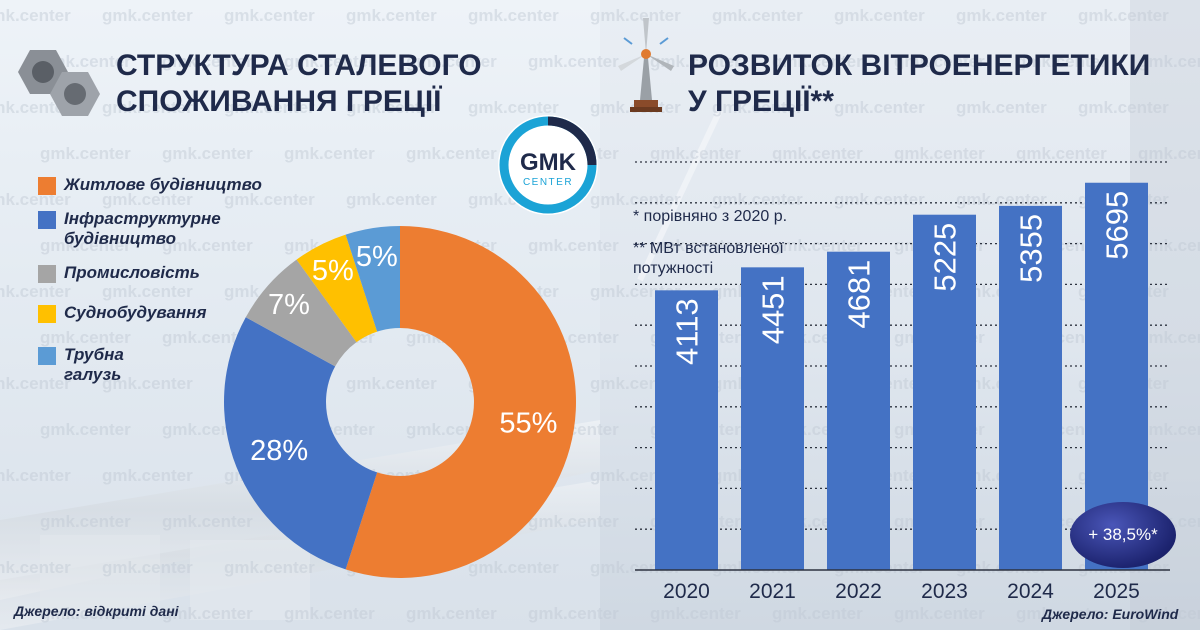  I want to click on legend-item: Промисловість, so click(119, 273).